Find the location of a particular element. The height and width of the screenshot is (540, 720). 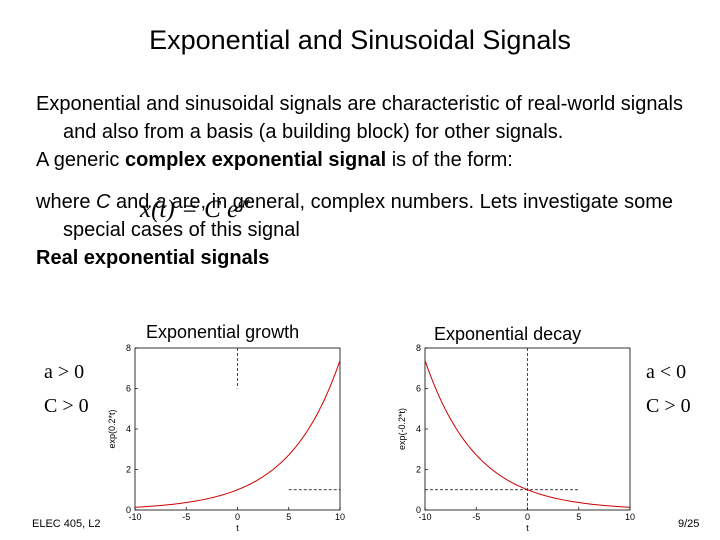

real-exponential-heading: Real exponential signals is located at coordinates (153, 258).